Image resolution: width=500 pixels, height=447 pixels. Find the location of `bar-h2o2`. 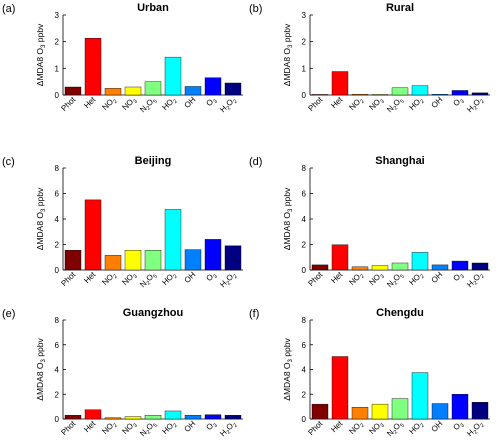

bar-h2o2 is located at coordinates (480, 411).